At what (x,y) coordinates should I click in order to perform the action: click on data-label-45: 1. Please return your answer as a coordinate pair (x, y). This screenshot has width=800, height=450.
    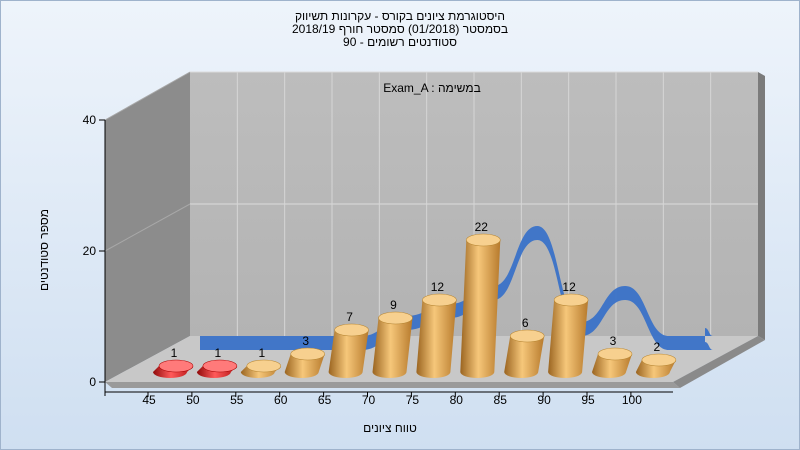
    Looking at the image, I should click on (174, 353).